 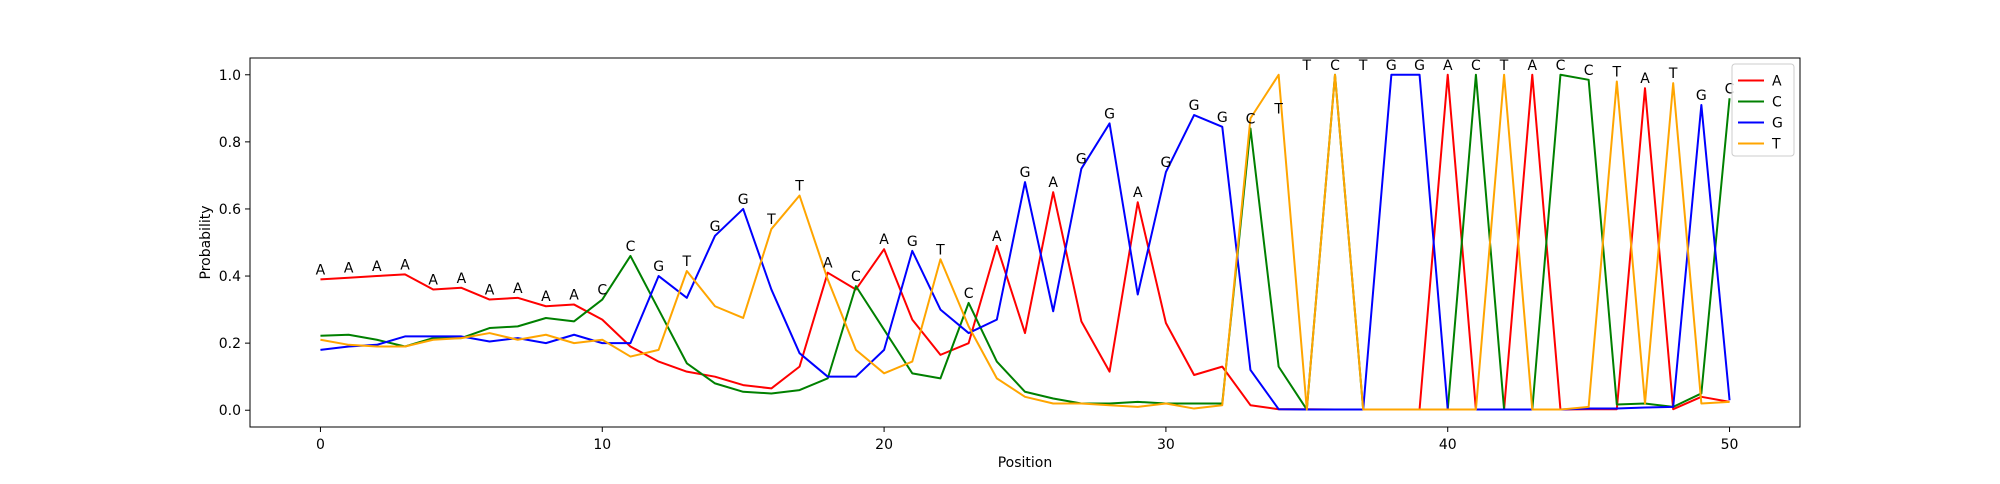 I want to click on legend-label-T: T, so click(x=1776, y=145).